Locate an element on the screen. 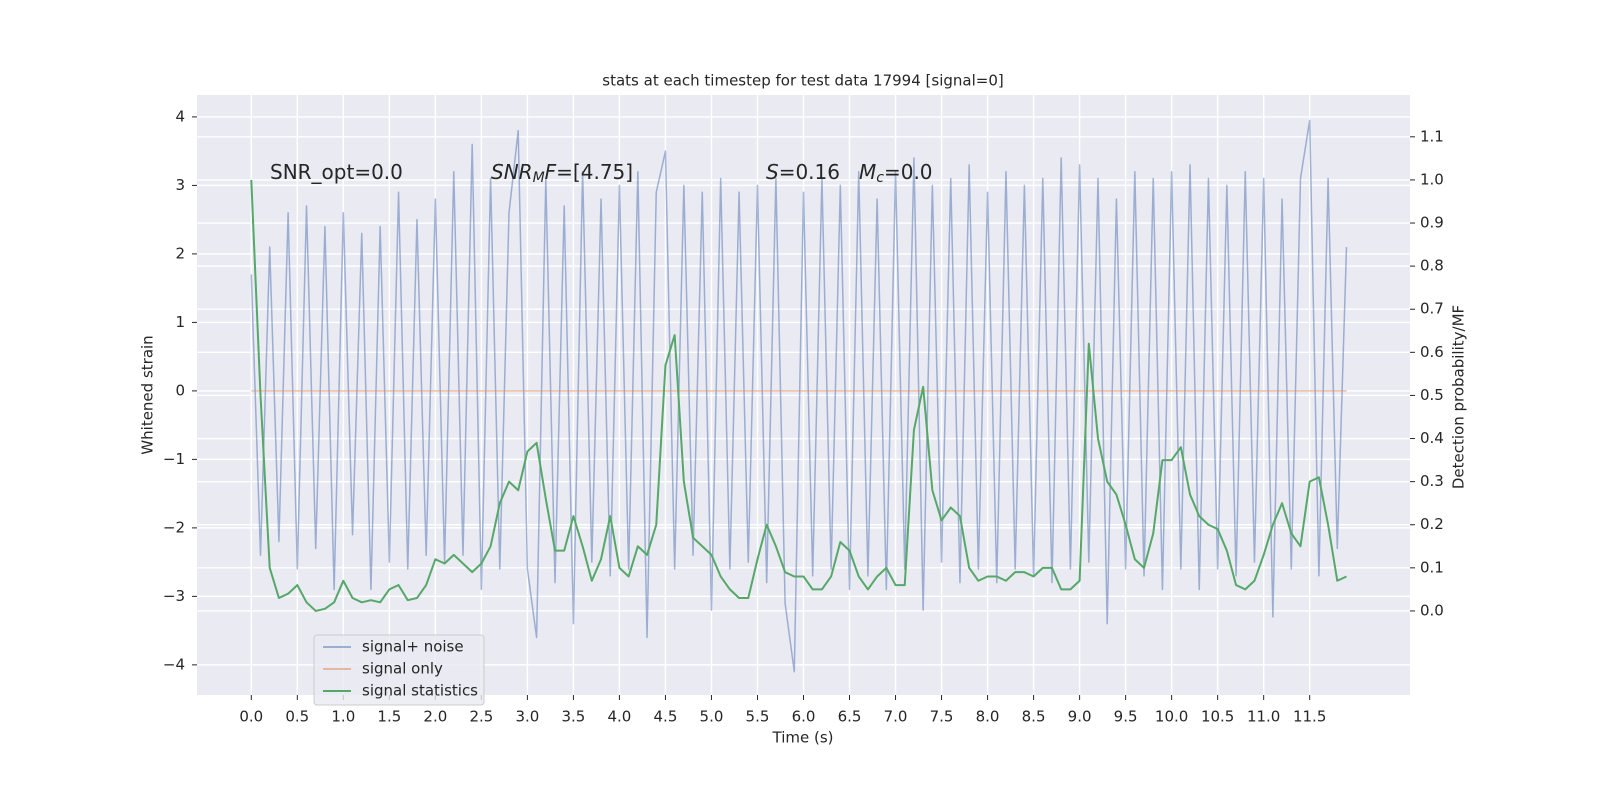 The image size is (1600, 800). y2-tick-label: 0.3 is located at coordinates (1432, 481).